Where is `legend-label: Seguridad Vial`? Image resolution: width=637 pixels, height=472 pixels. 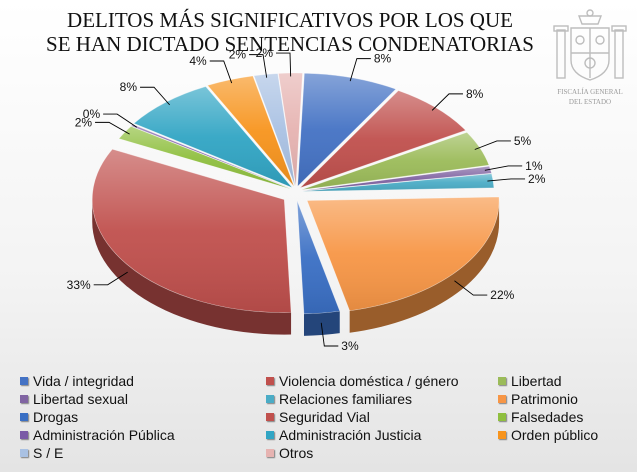 legend-label: Seguridad Vial is located at coordinates (324, 416).